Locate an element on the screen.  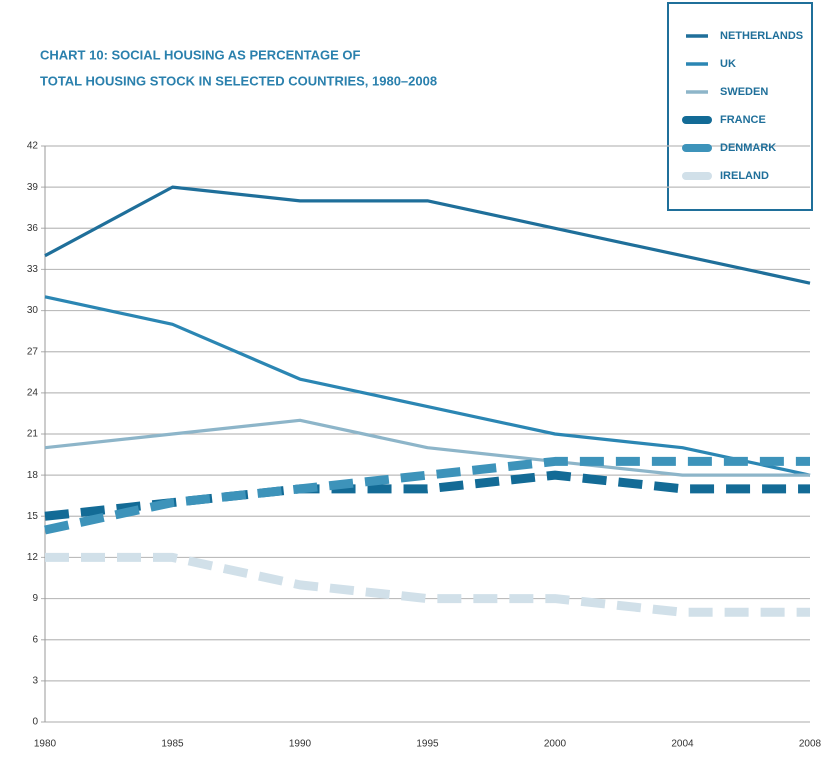
y-tick-label: 21 is located at coordinates (33, 434).